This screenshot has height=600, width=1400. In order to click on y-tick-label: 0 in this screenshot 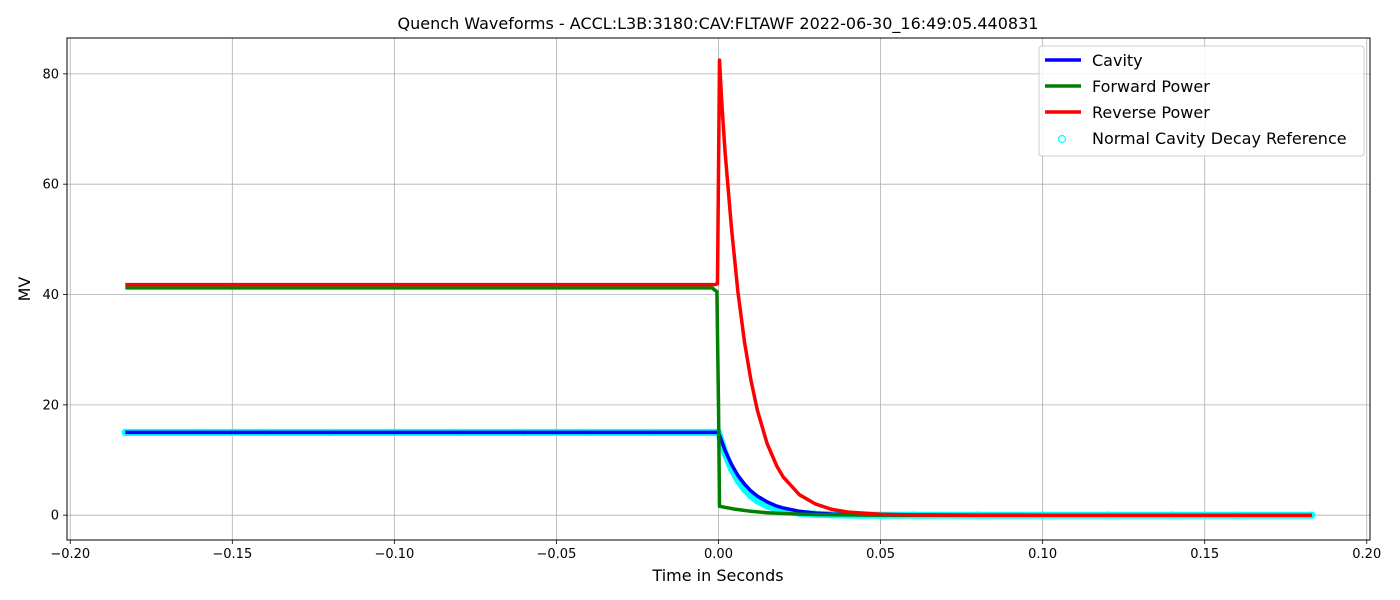, I will do `click(55, 516)`.